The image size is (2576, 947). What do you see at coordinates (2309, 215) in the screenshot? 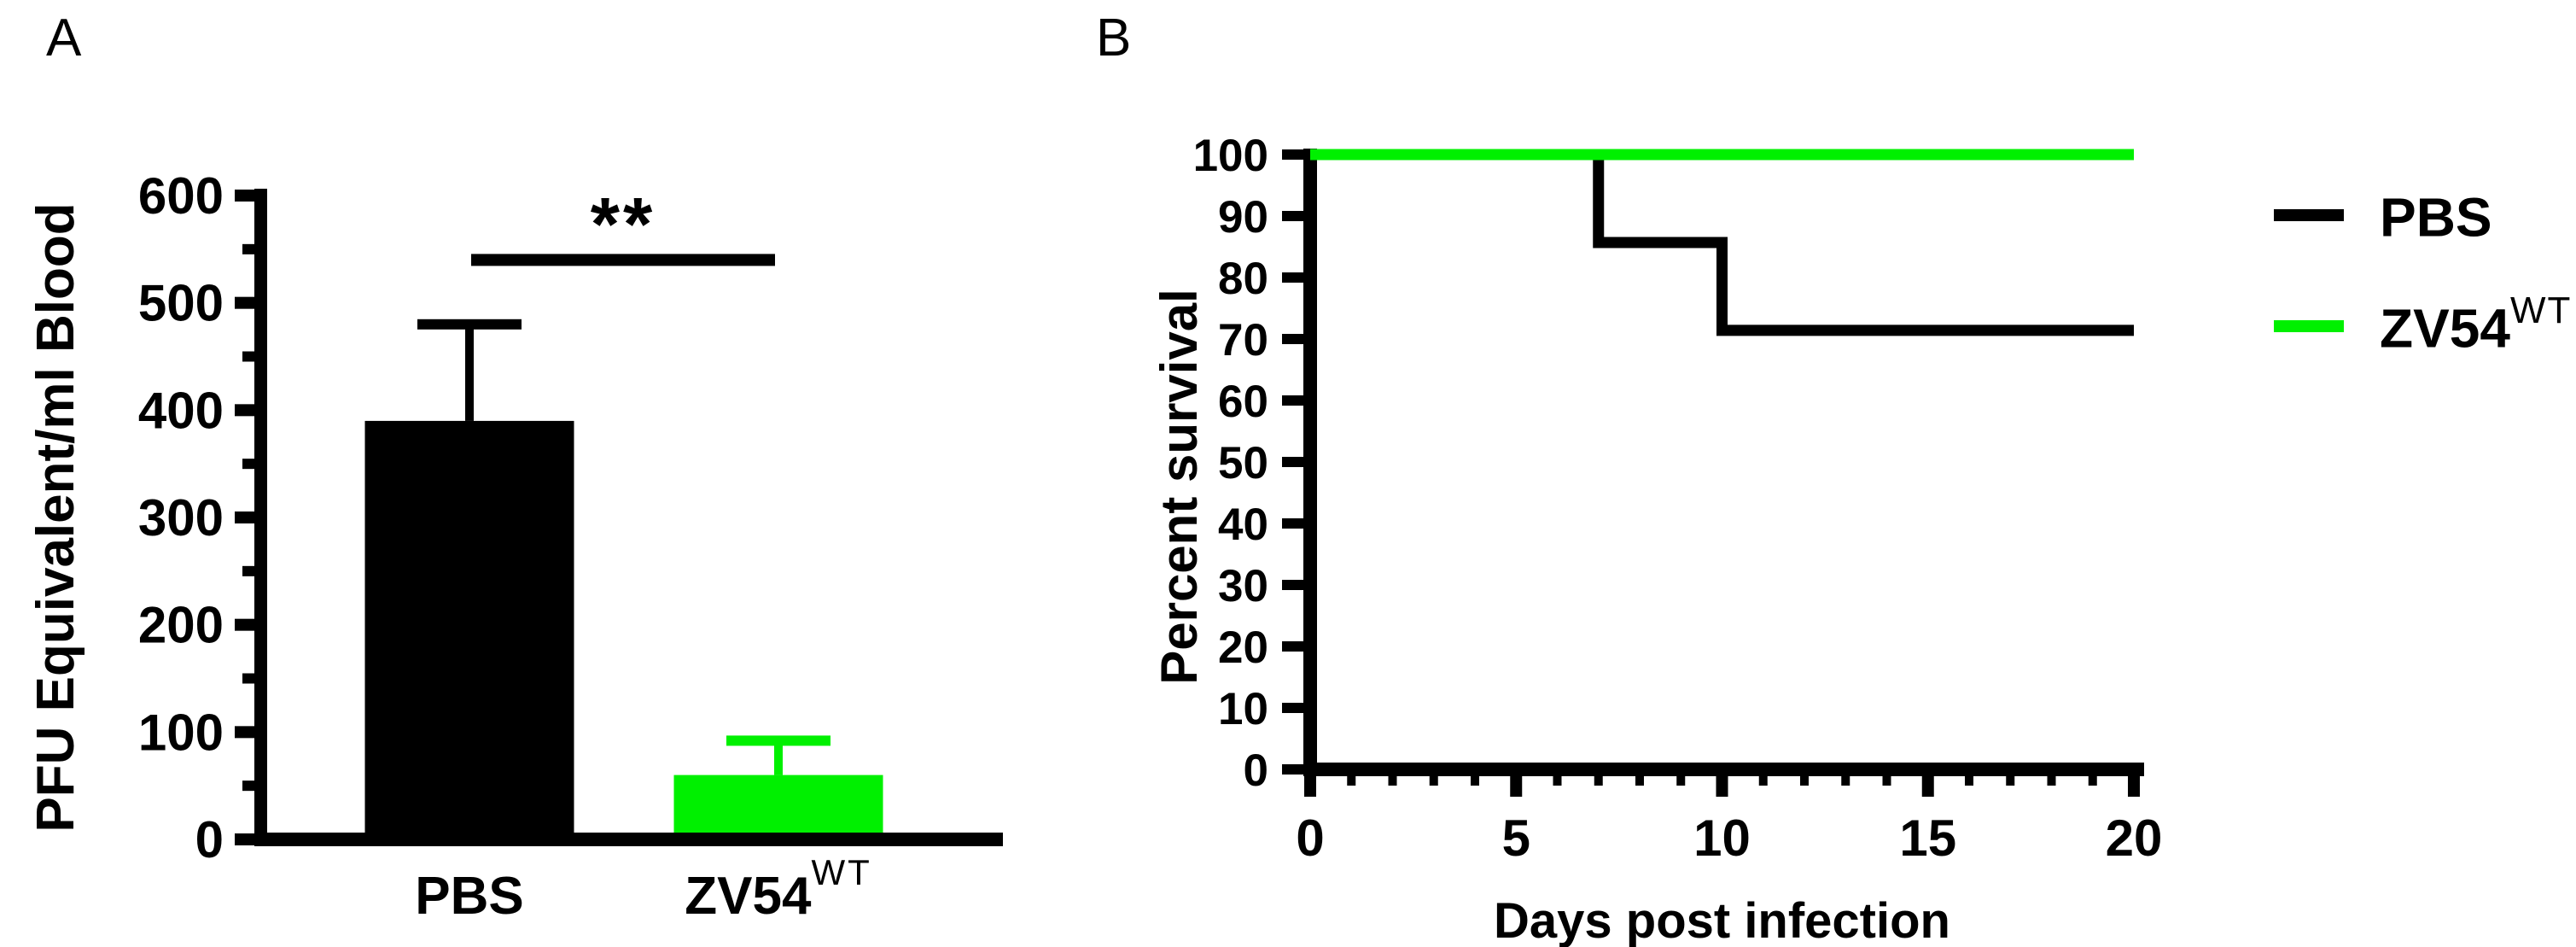
I see `legend-swatch-pbs` at bounding box center [2309, 215].